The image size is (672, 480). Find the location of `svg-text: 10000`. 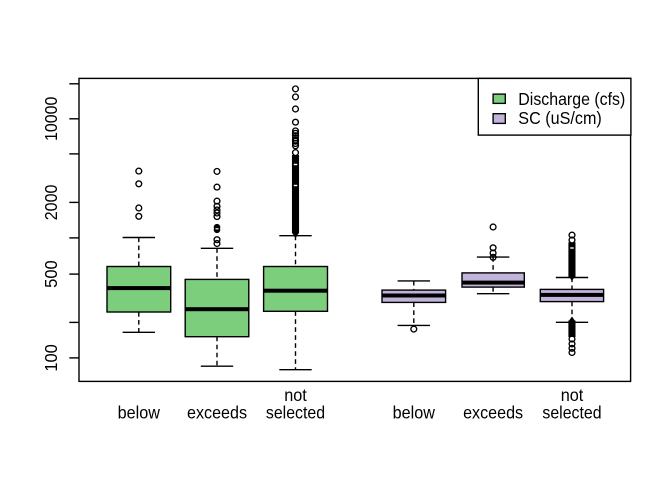

svg-text: 10000 is located at coordinates (51, 118).